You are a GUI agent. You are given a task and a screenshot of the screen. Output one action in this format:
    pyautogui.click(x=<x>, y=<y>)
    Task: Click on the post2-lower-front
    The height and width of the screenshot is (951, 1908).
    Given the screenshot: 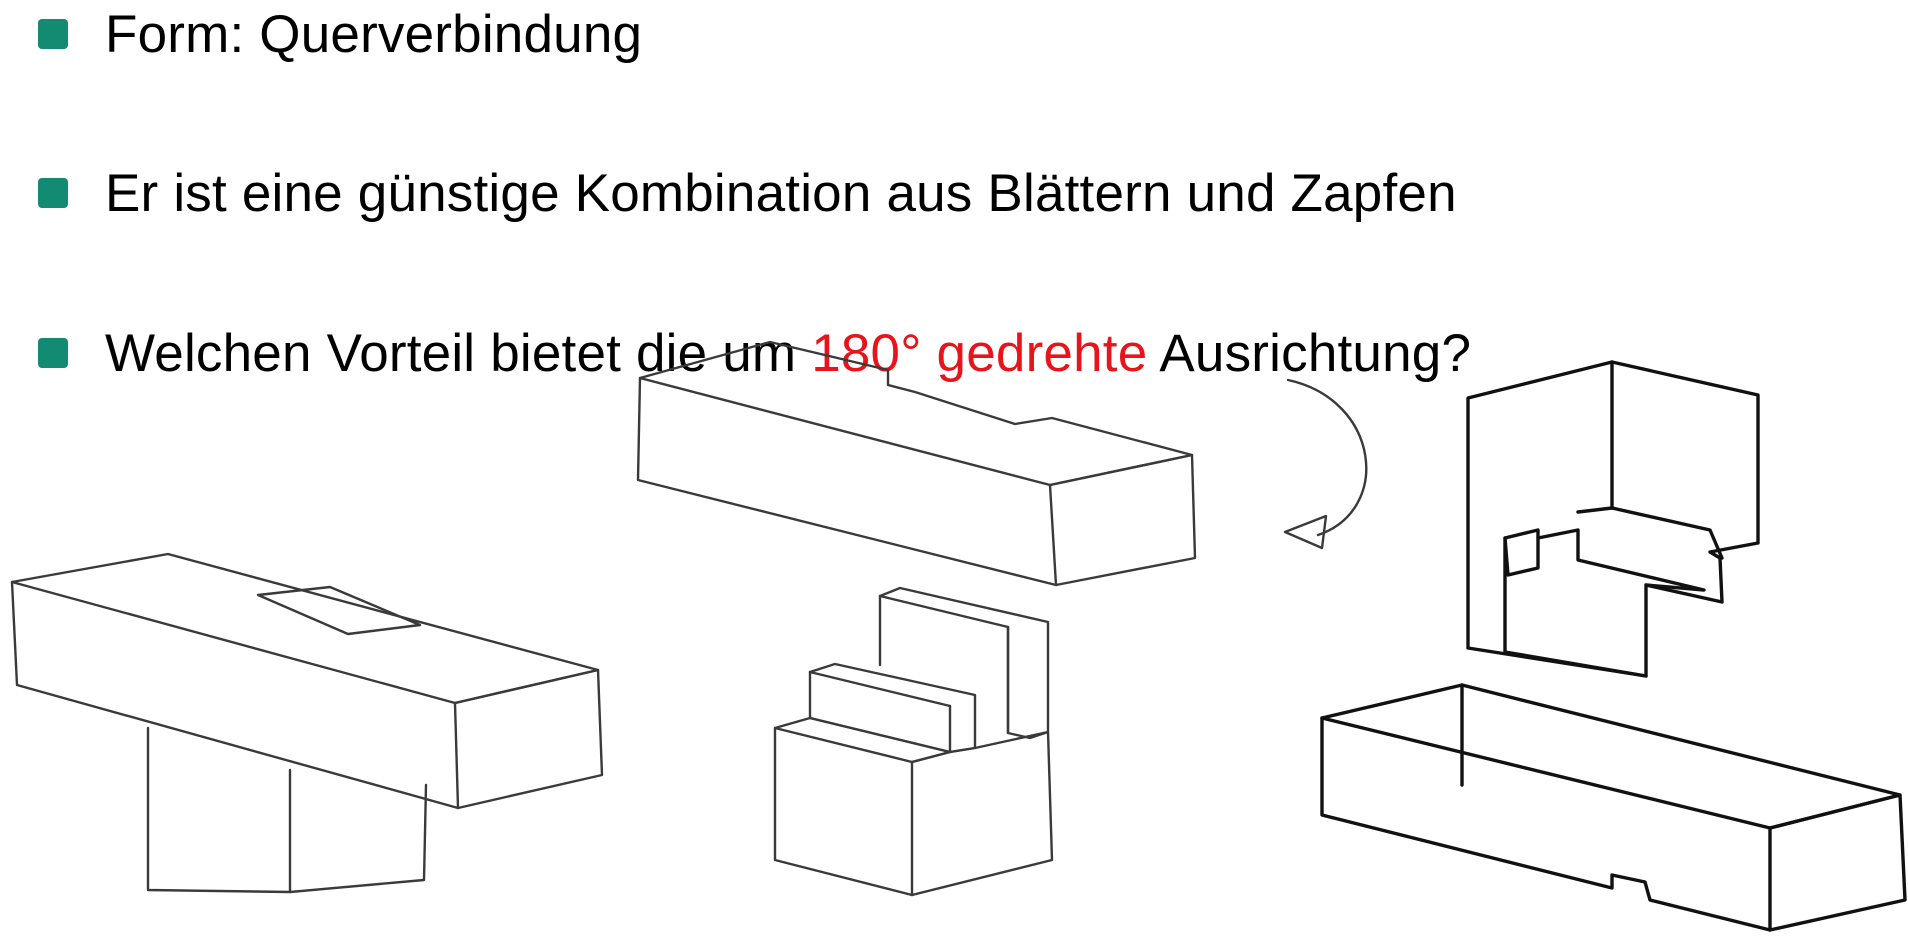 What is the action you would take?
    pyautogui.click(x=843, y=811)
    